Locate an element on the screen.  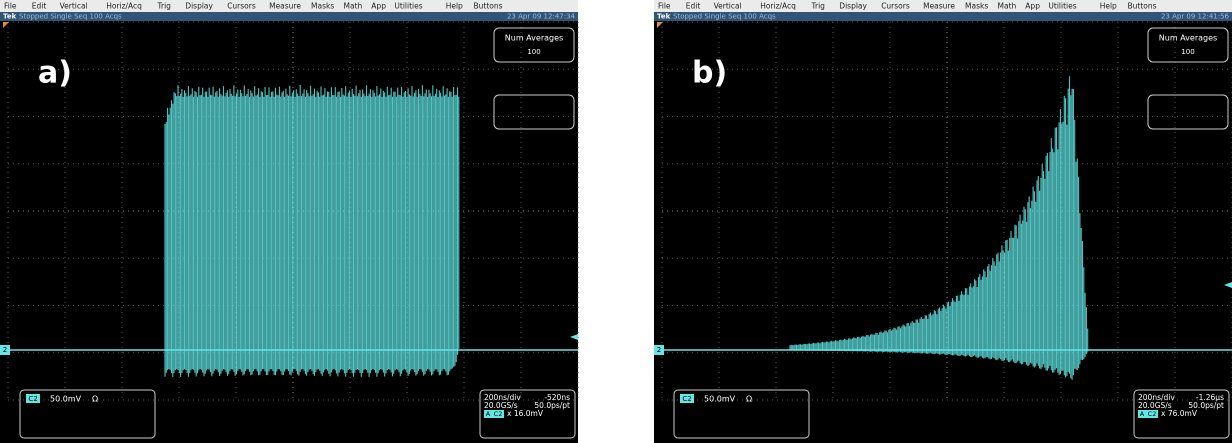
timebase-delay: -520ns is located at coordinates (557, 397).